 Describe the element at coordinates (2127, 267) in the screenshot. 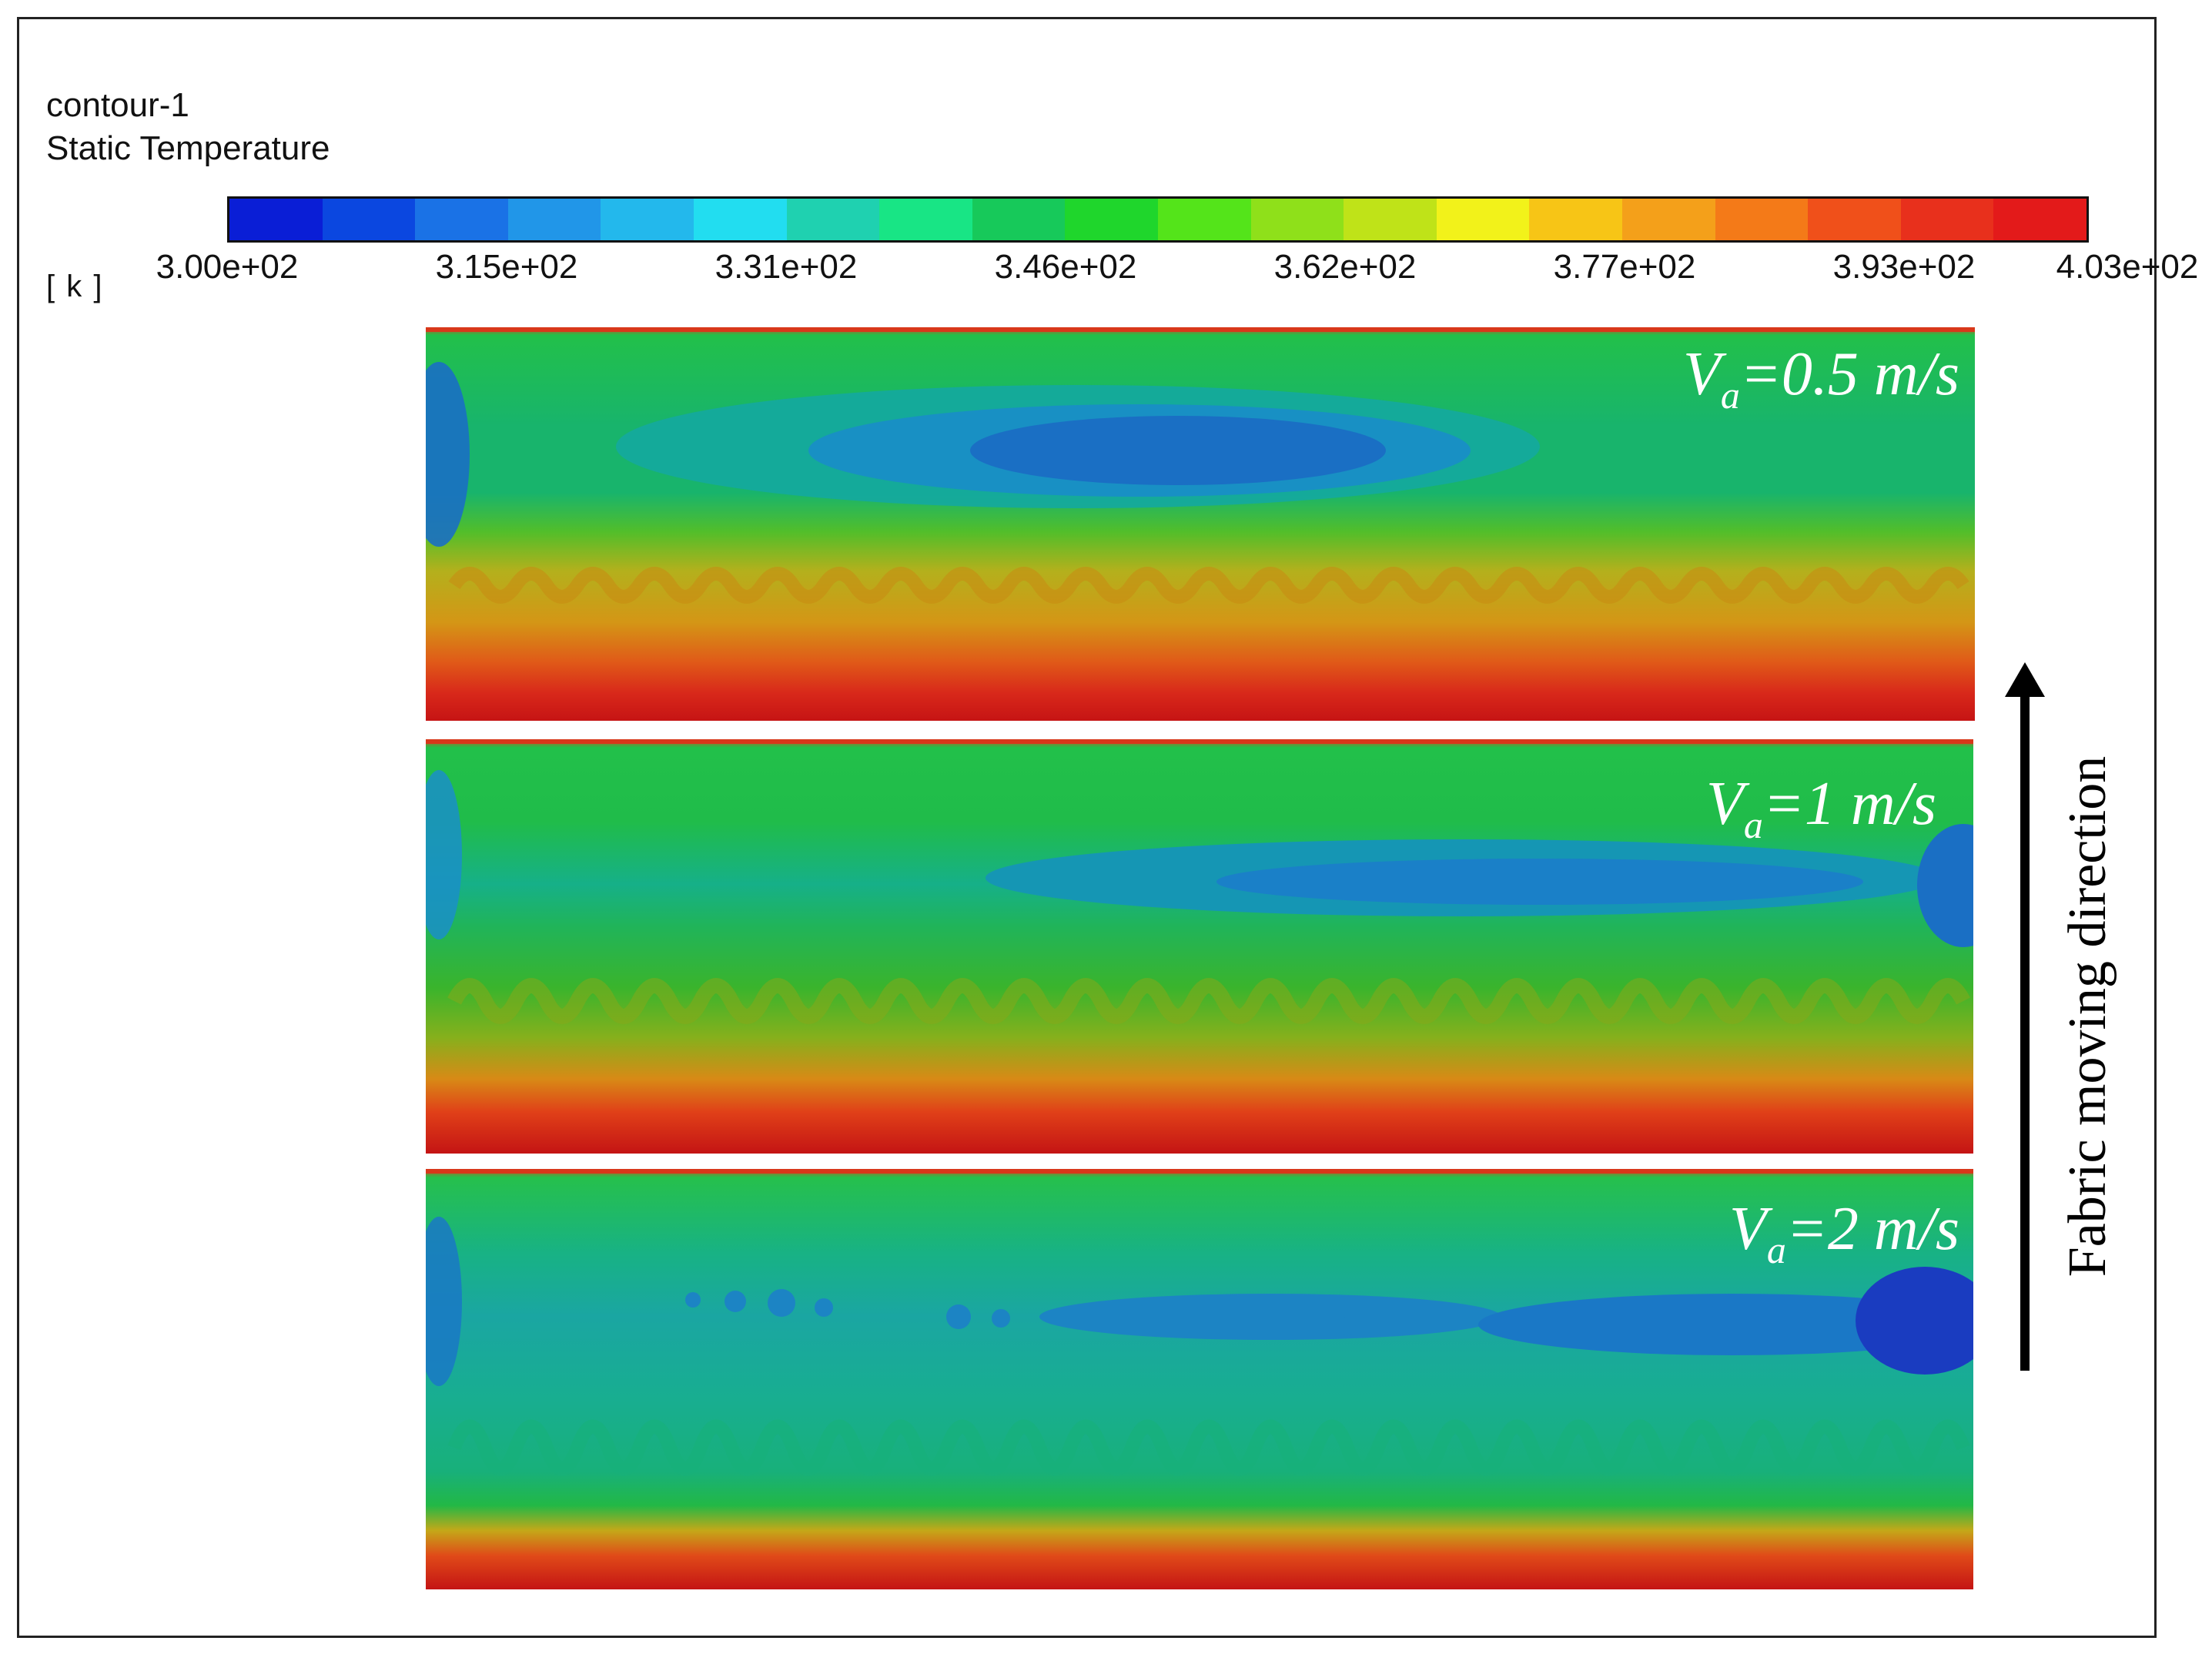

I see `colorbar-tick-7: 4.03e+02` at that location.